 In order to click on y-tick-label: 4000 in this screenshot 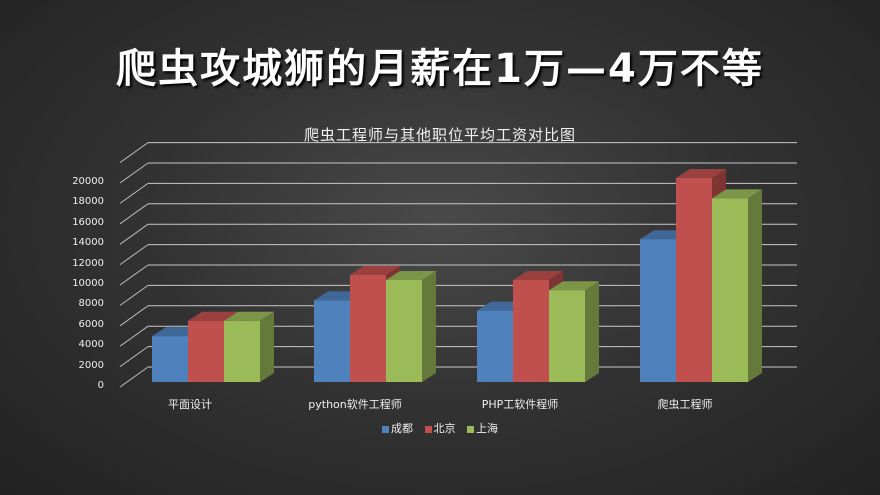, I will do `click(91, 345)`.